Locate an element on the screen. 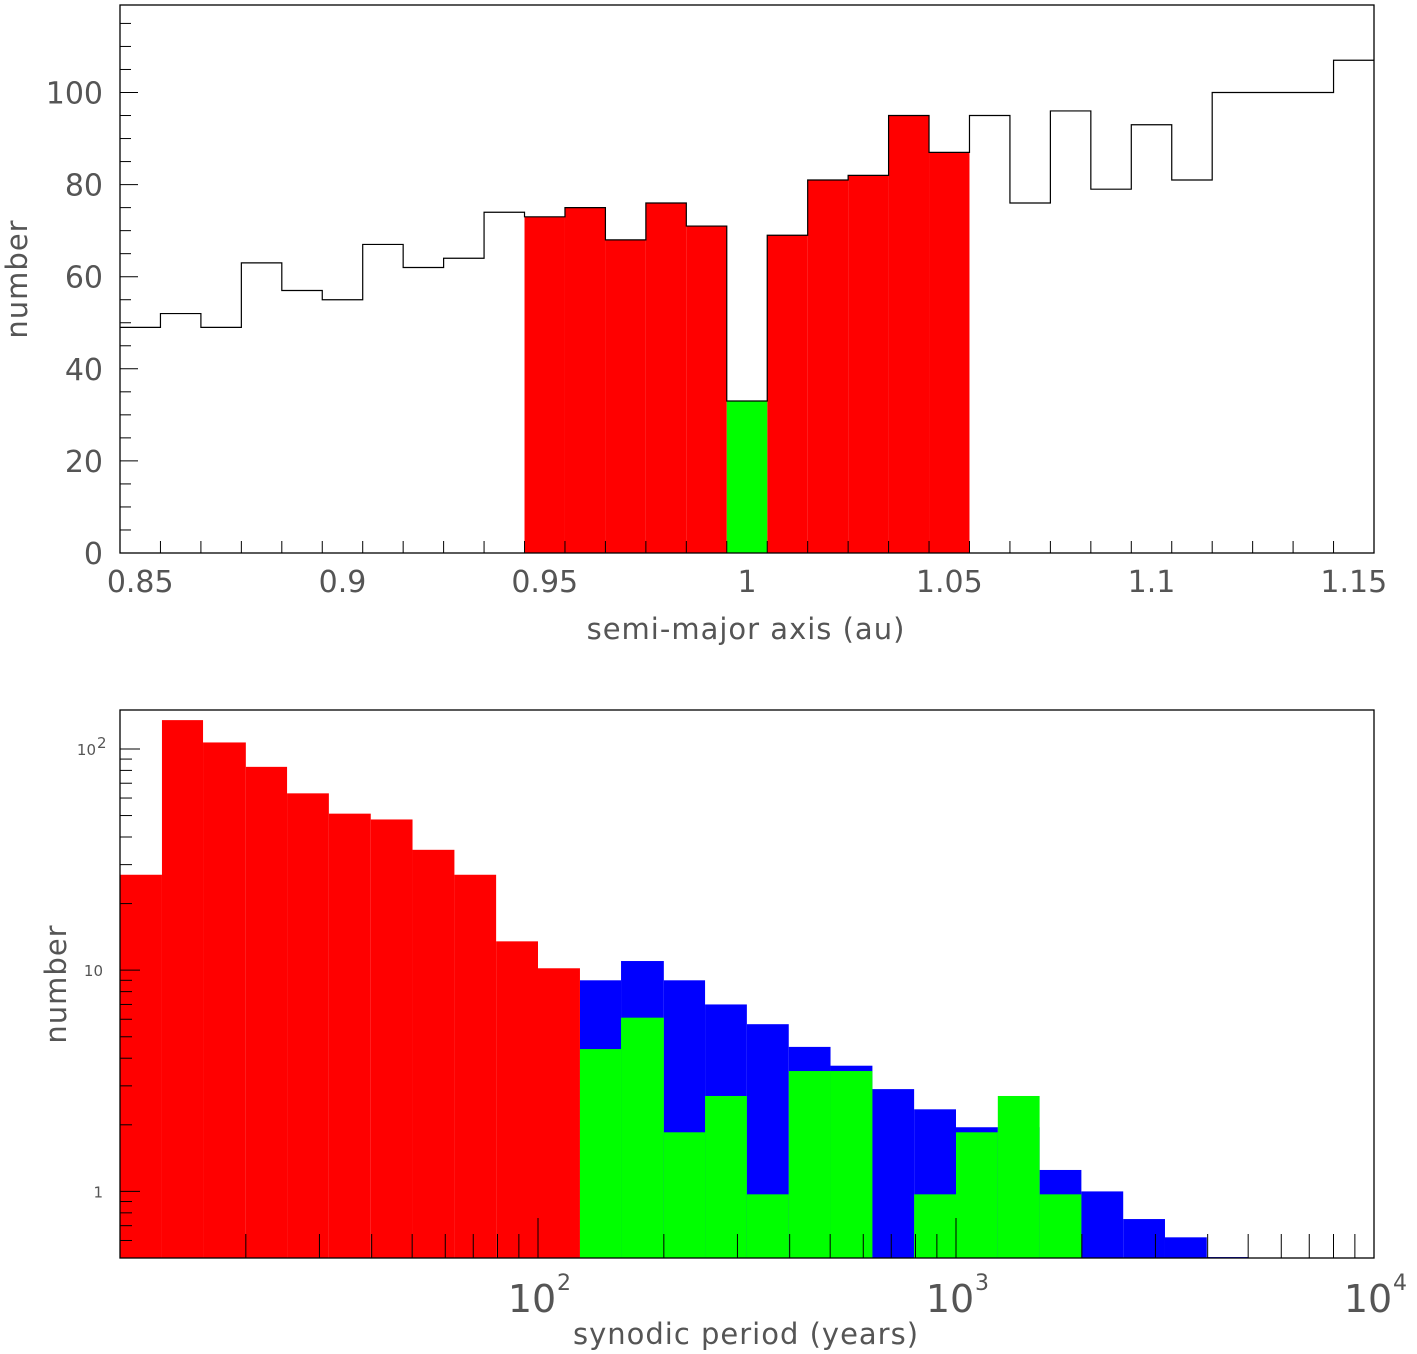 The width and height of the screenshot is (1417, 1354). x-tick-label: 1.1 is located at coordinates (1152, 582).